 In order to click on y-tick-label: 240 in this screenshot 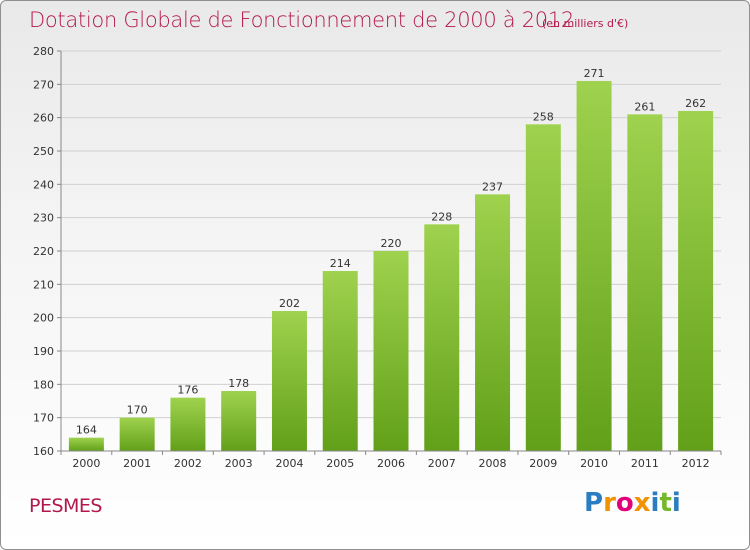, I will do `click(43, 184)`.